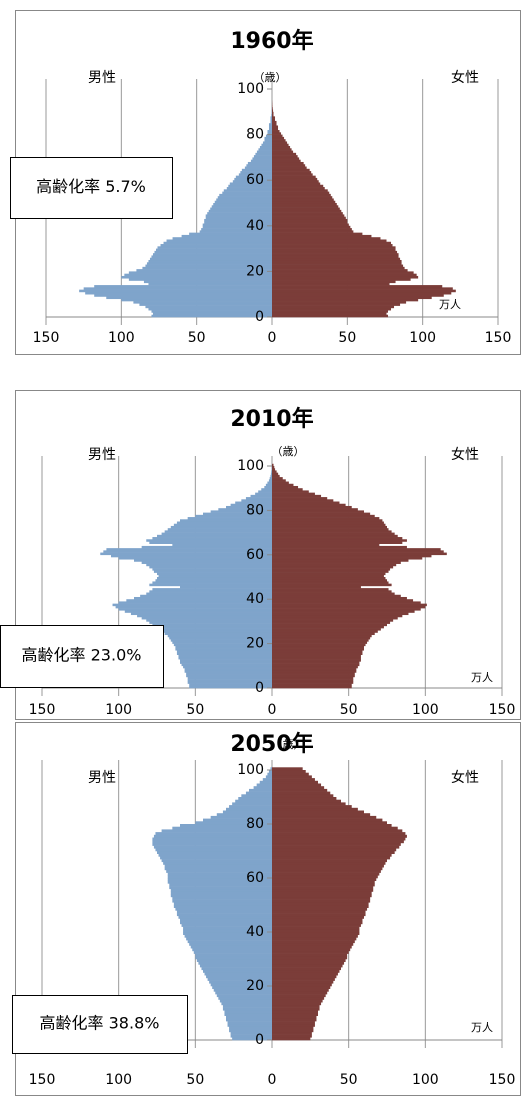  Describe the element at coordinates (102, 78) in the screenshot. I see `series-label: 男性` at that location.